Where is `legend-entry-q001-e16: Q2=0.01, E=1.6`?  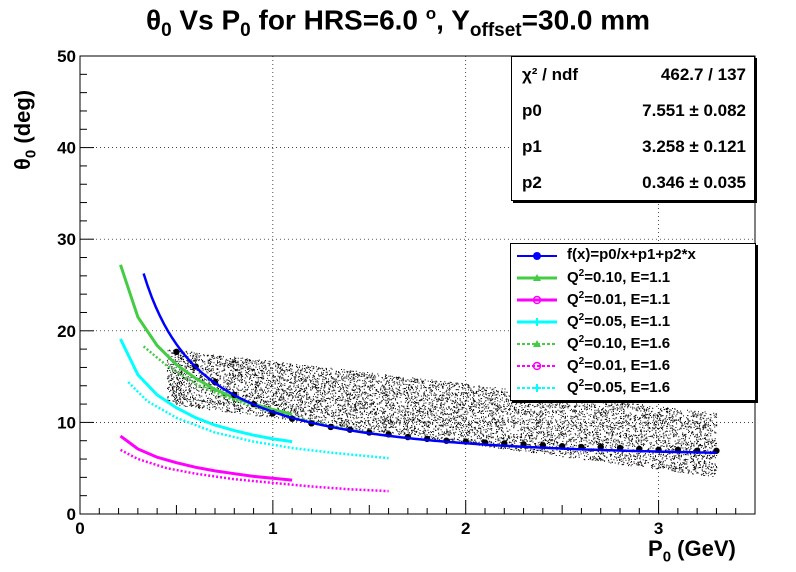
legend-entry-q001-e16: Q2=0.01, E=1.6 is located at coordinates (633, 365).